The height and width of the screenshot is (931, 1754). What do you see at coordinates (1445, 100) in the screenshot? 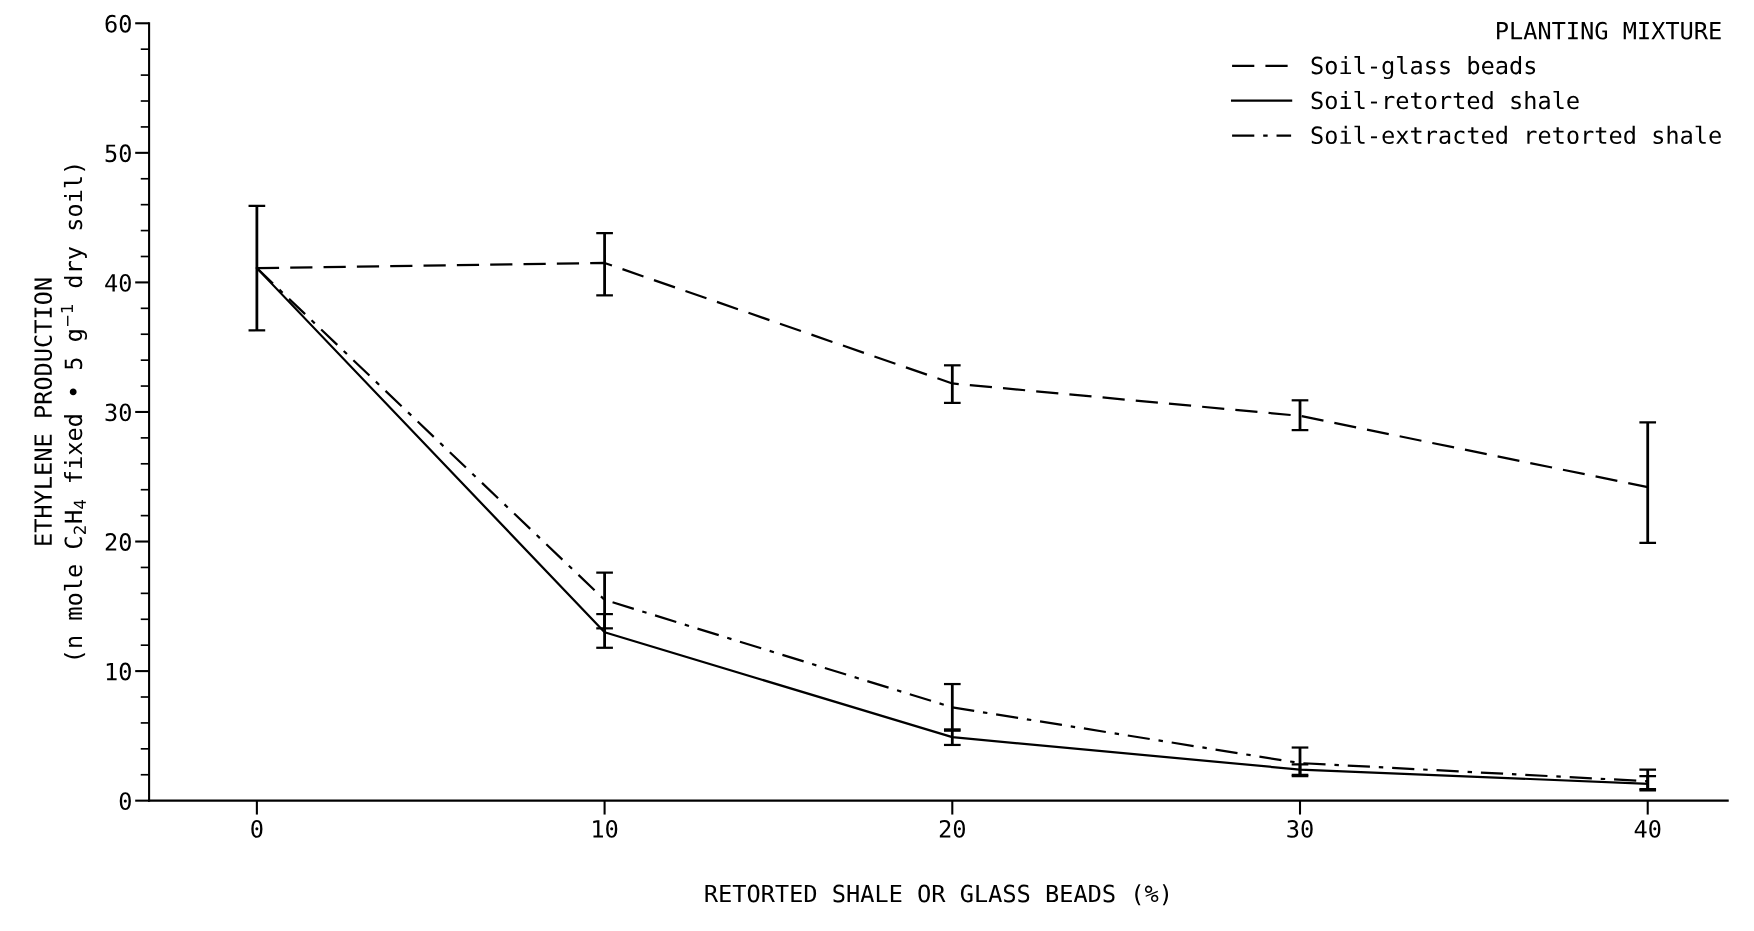
I see `legend-label: Soil-retorted shale` at bounding box center [1445, 100].